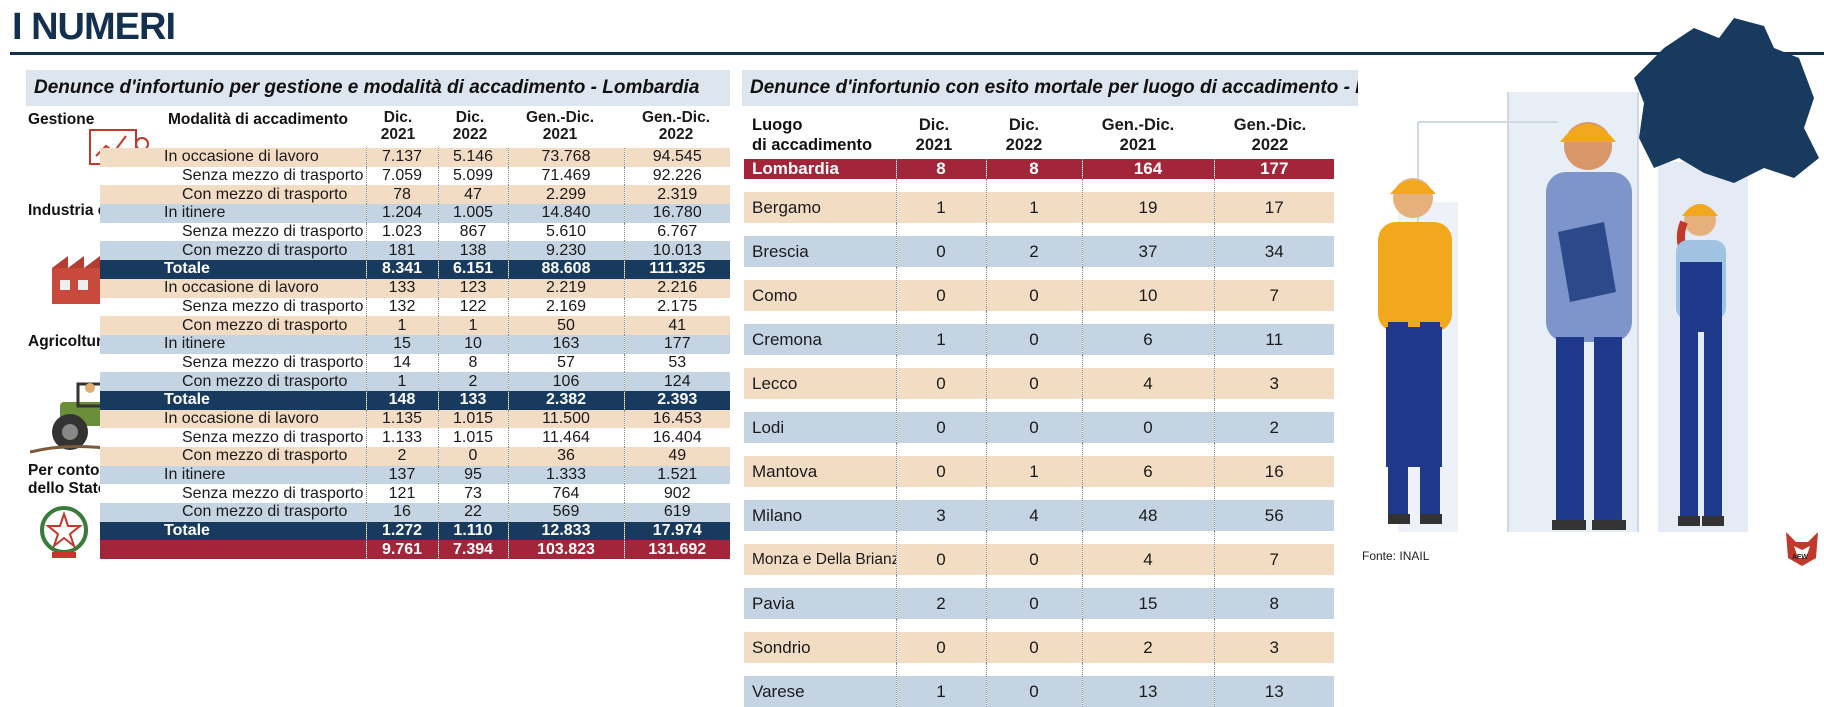 This screenshot has width=1824, height=707. What do you see at coordinates (69, 341) in the screenshot?
I see `group-agricoltura: Agricoltura` at bounding box center [69, 341].